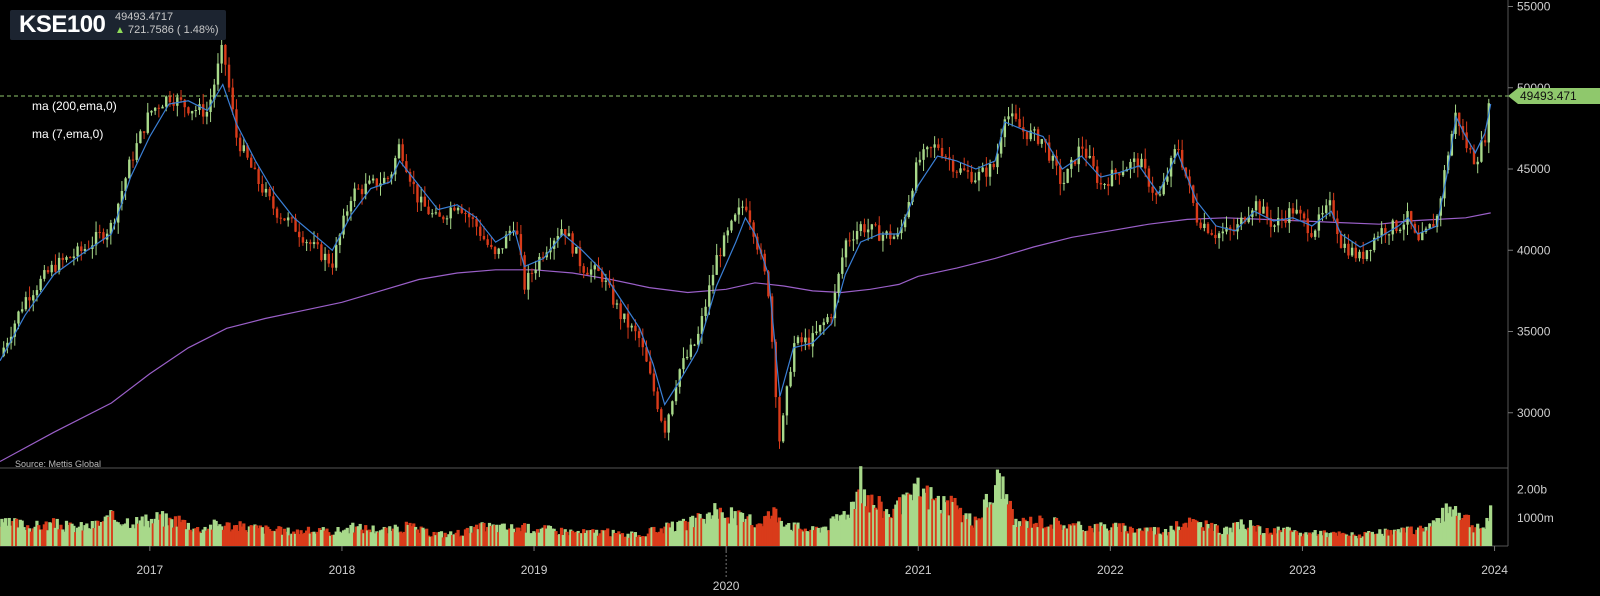  Describe the element at coordinates (68, 134) in the screenshot. I see `ma7-legend: ma (7,ema,0)` at that location.